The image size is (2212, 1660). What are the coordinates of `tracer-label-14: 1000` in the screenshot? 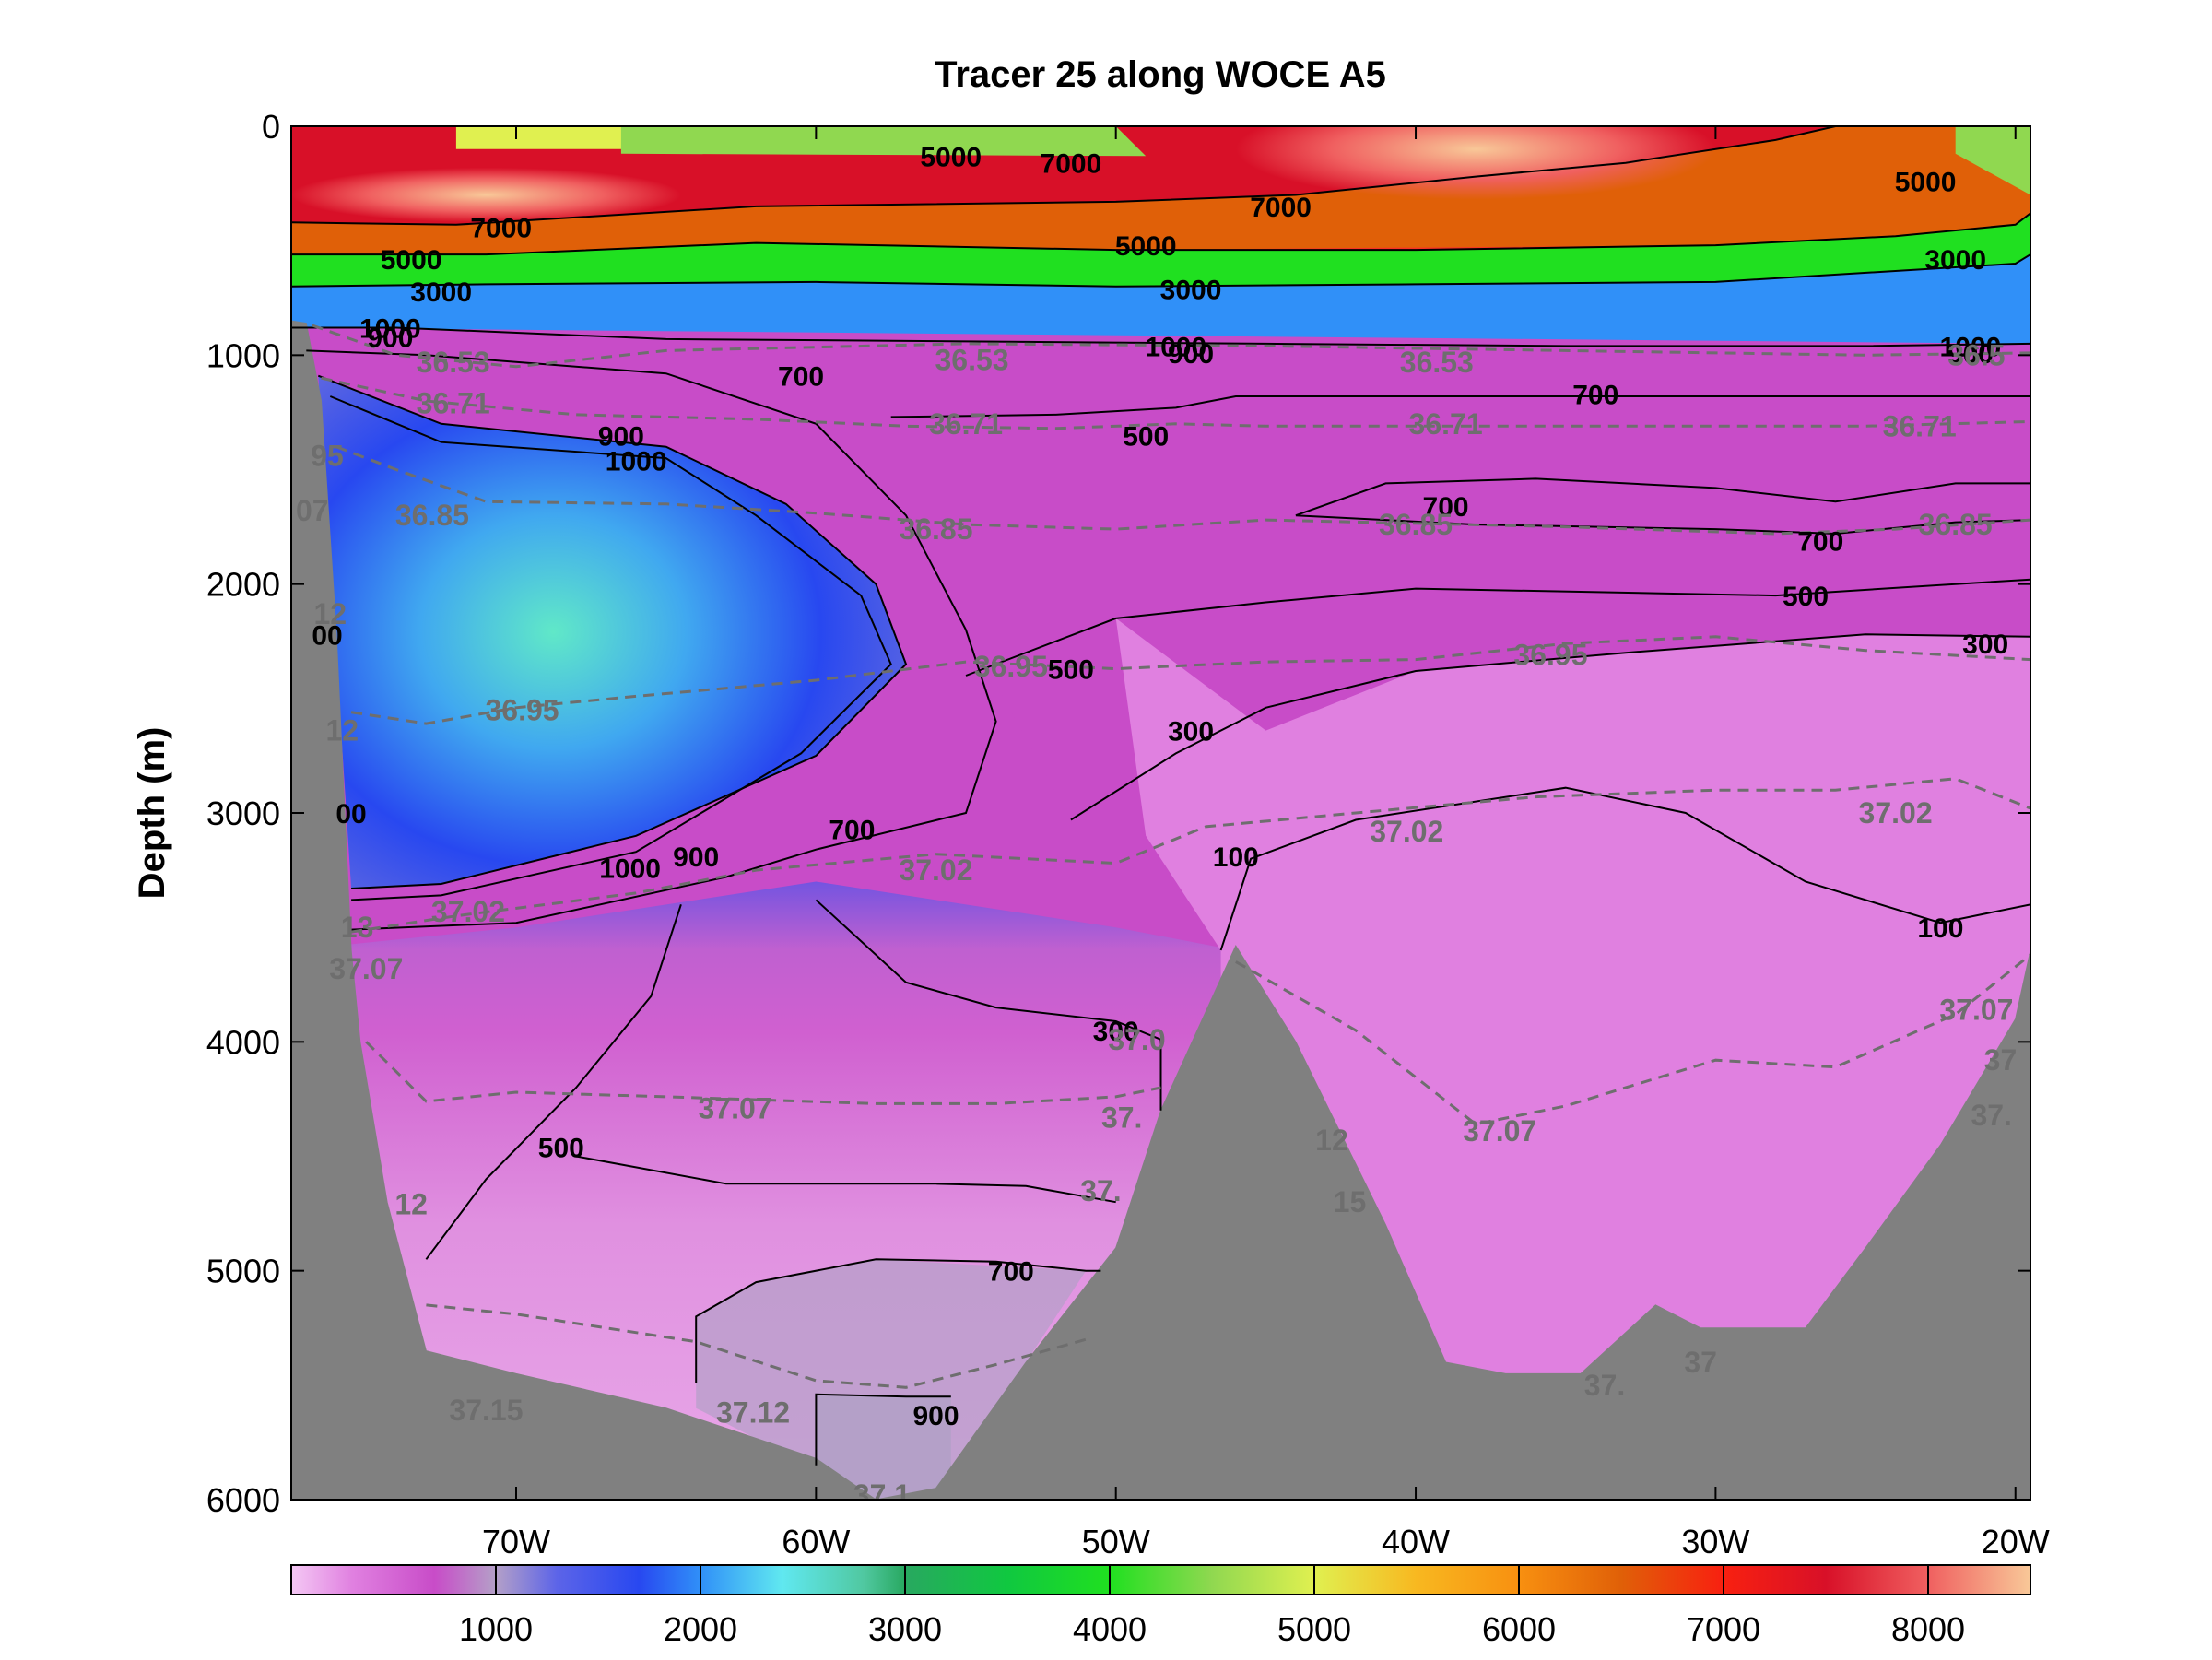 It's located at (1971, 347).